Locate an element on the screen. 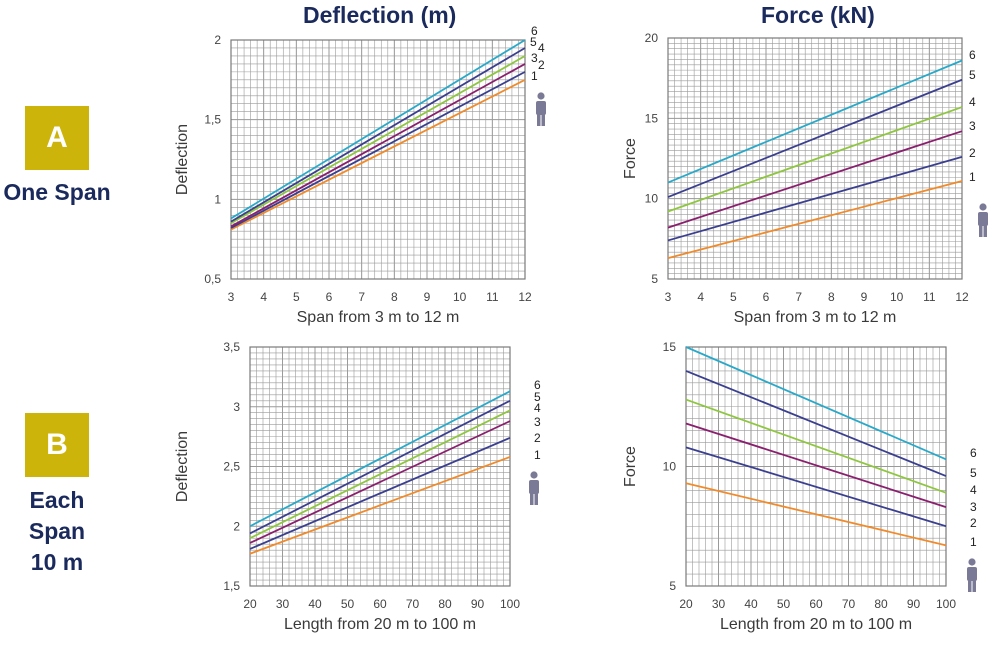  x-tick-label: 8 is located at coordinates (394, 297).